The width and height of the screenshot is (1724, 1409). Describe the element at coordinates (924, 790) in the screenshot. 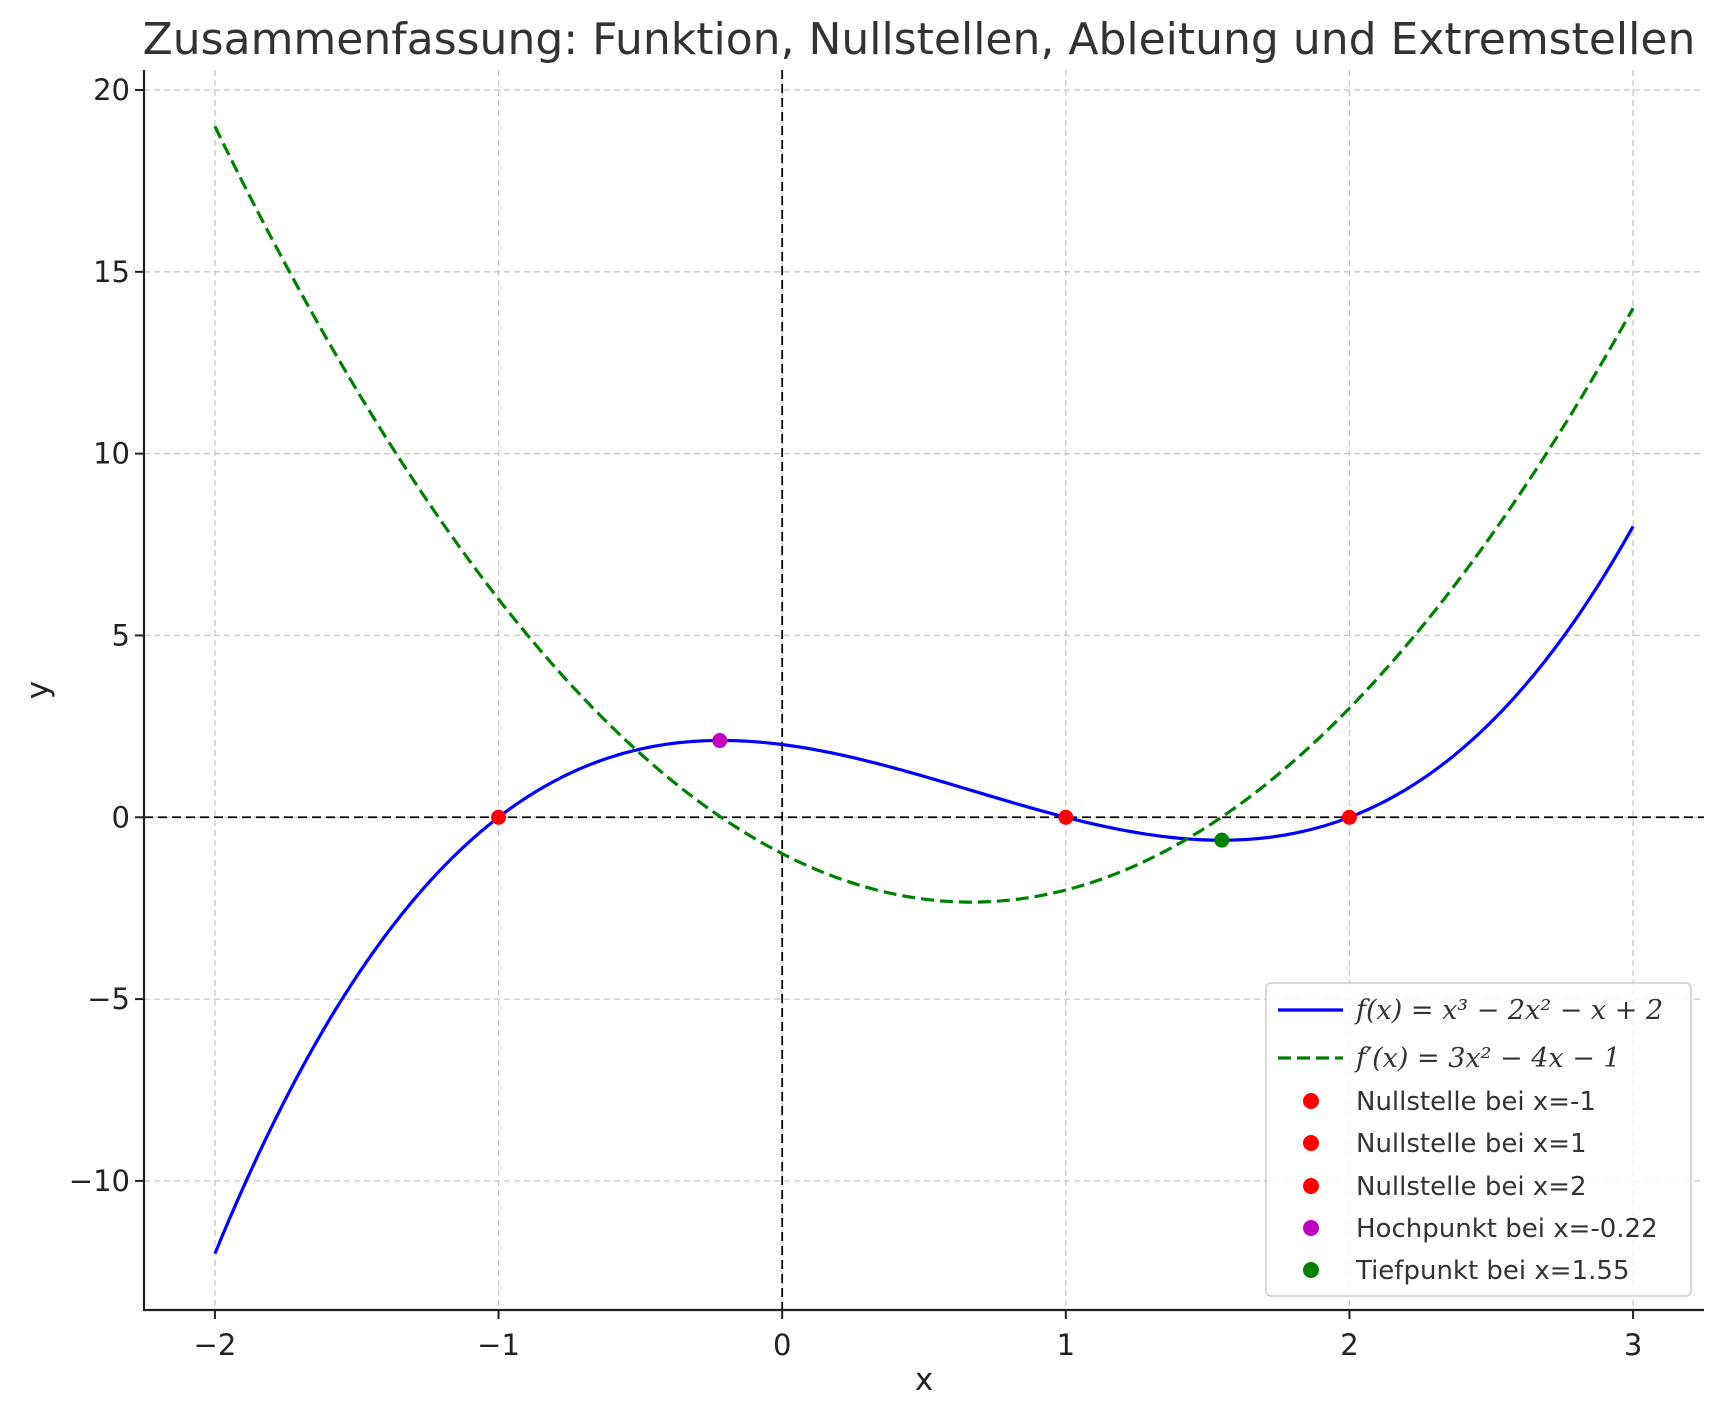

I see `points-layer` at that location.